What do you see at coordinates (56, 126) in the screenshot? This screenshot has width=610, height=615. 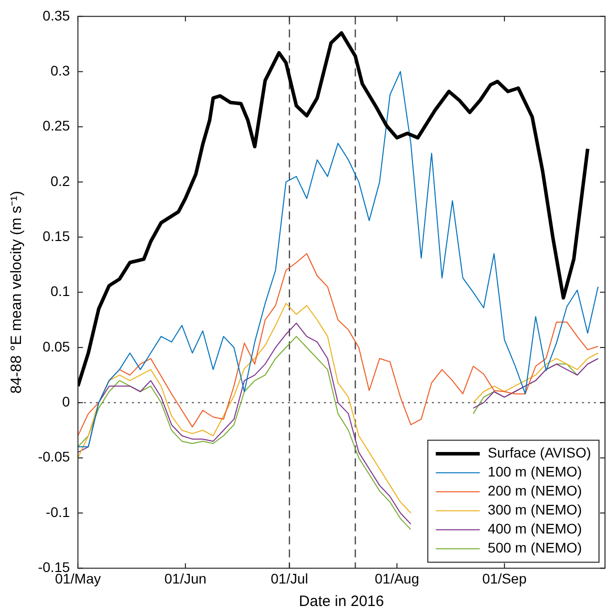 I see `y-tick-label: 0.25` at bounding box center [56, 126].